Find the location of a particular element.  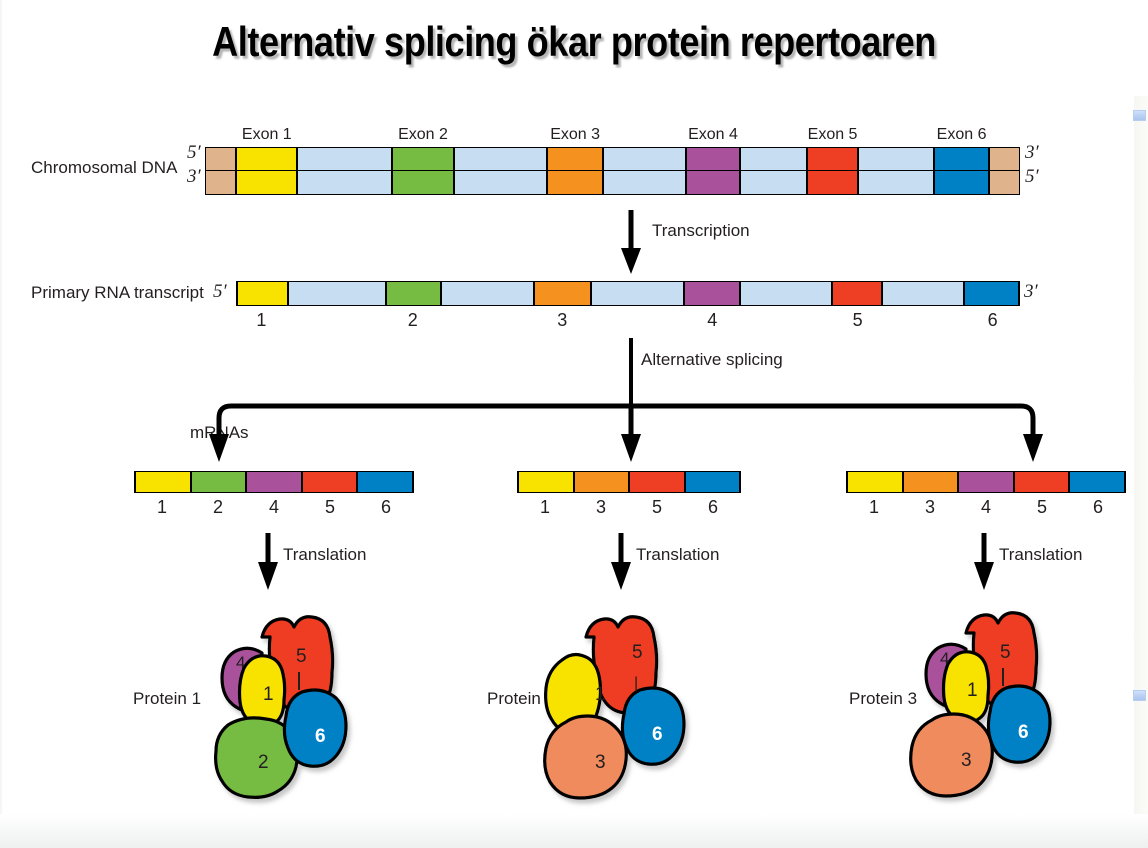

primary-rna-bar is located at coordinates (628, 293).